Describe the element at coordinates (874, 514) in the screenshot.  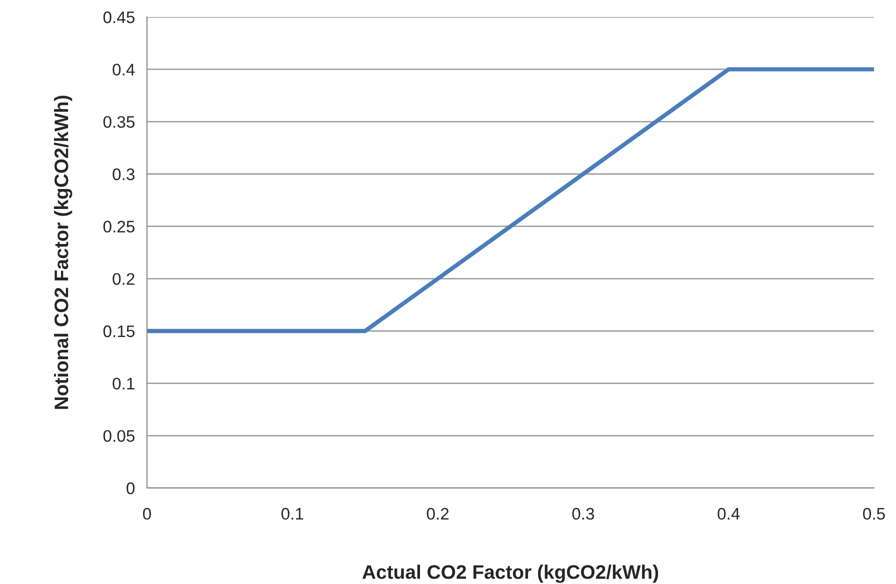
I see `x-tick-label: 0.5` at that location.